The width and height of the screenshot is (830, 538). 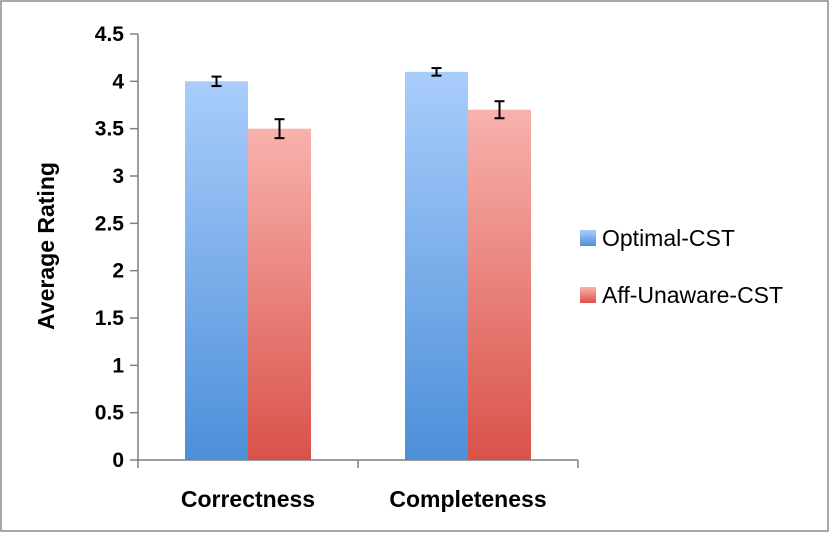 I want to click on y-tick-label: 1.5, so click(x=110, y=318).